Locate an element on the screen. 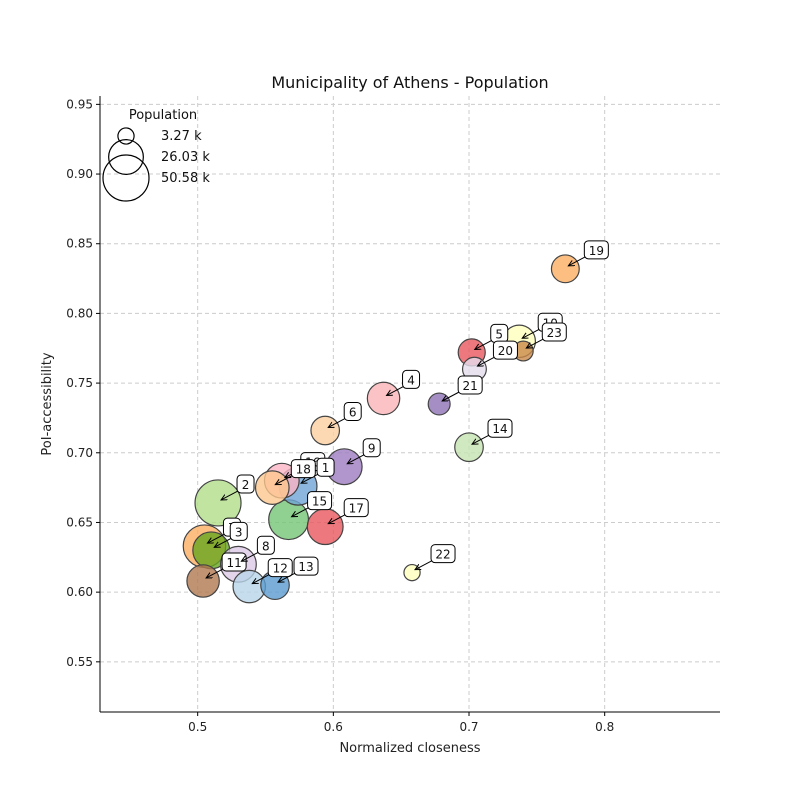  x-tick-label: 0.6 is located at coordinates (333, 727).